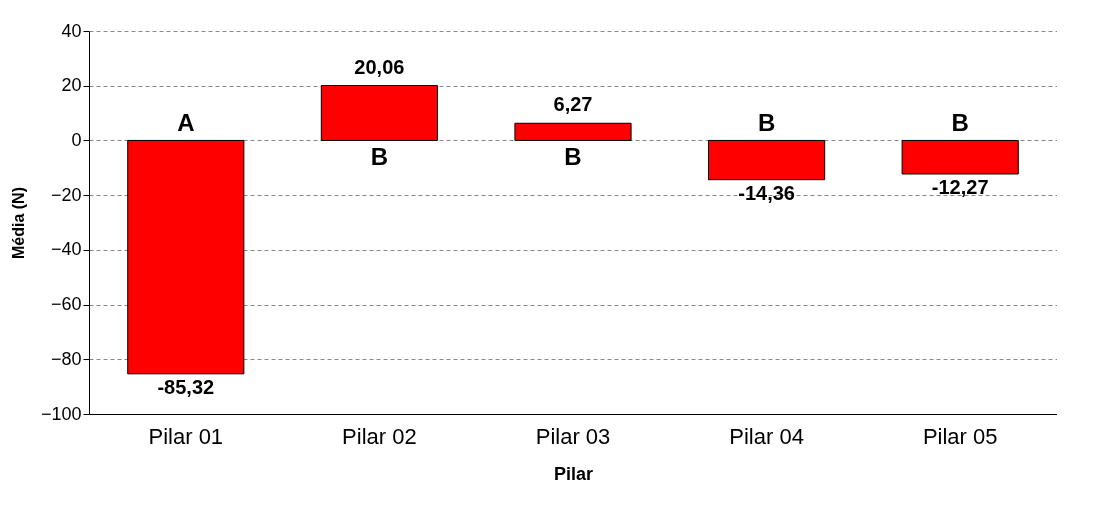  Describe the element at coordinates (186, 386) in the screenshot. I see `text: -85,32` at that location.